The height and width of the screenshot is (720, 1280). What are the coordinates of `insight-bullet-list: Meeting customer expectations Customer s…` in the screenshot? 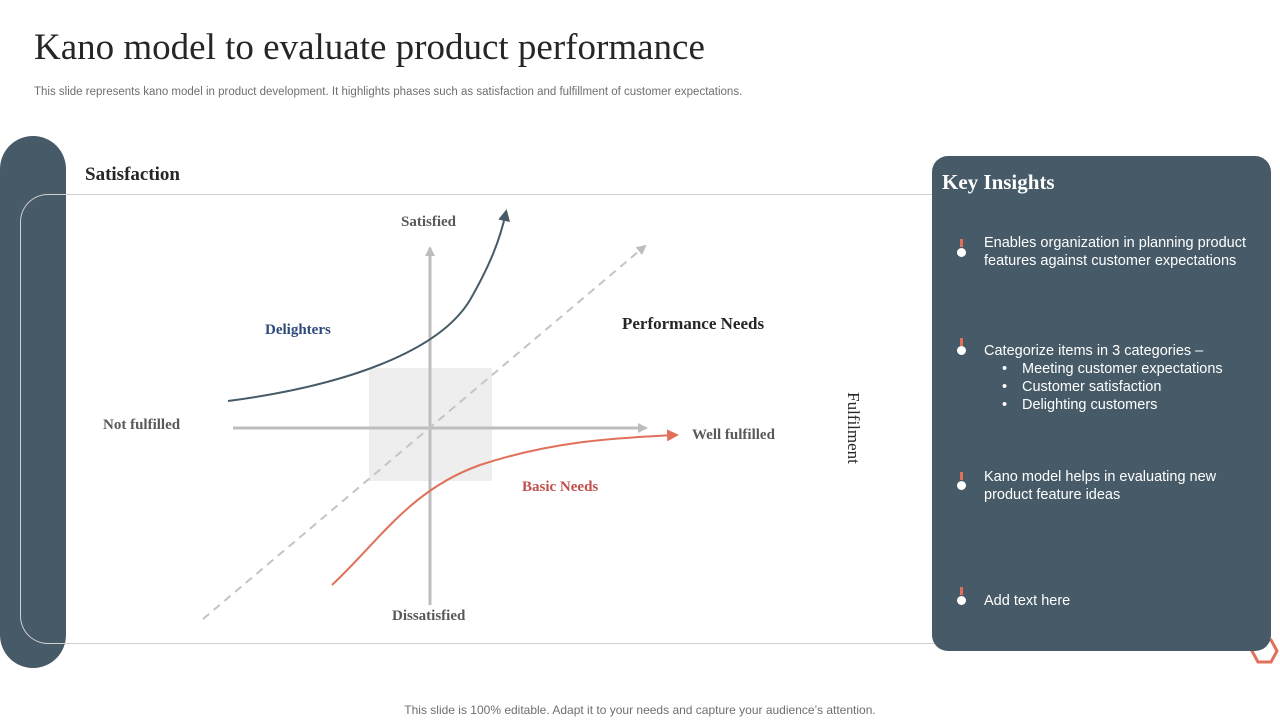 It's located at (1121, 387).